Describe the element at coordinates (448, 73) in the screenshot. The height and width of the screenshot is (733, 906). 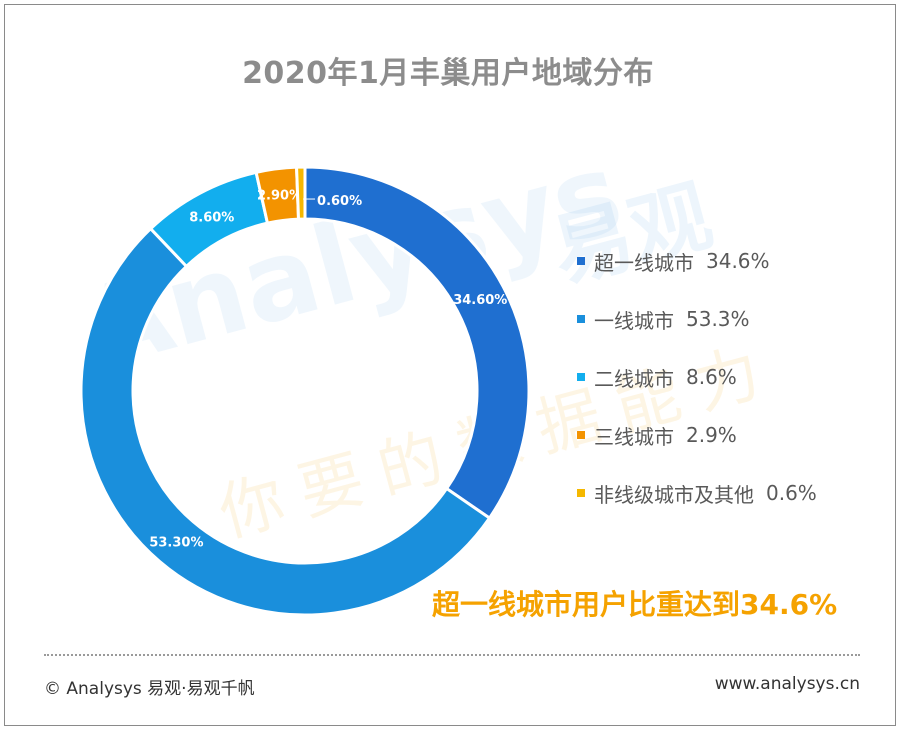
I see `chart-title: 2020年1月丰巢用户地域分布` at that location.